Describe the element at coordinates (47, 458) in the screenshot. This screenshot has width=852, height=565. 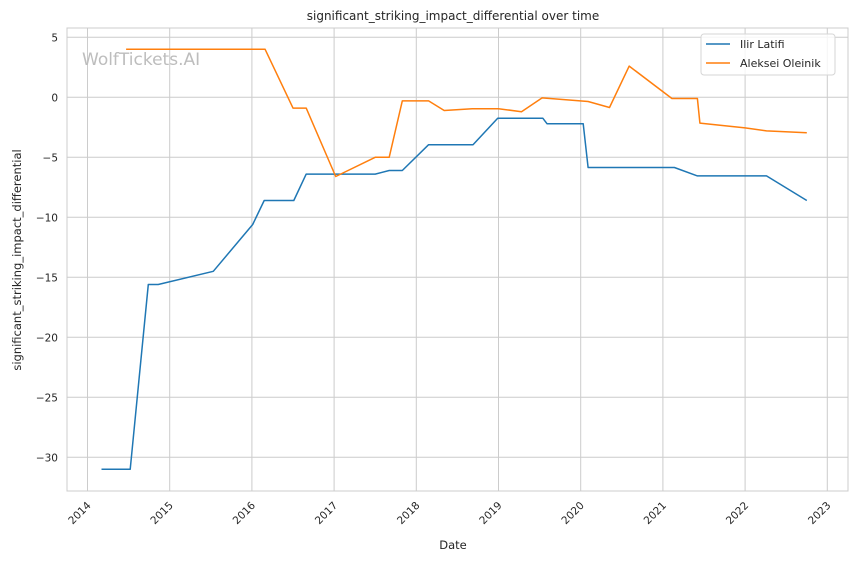
I see `y-tick-label: −30` at that location.